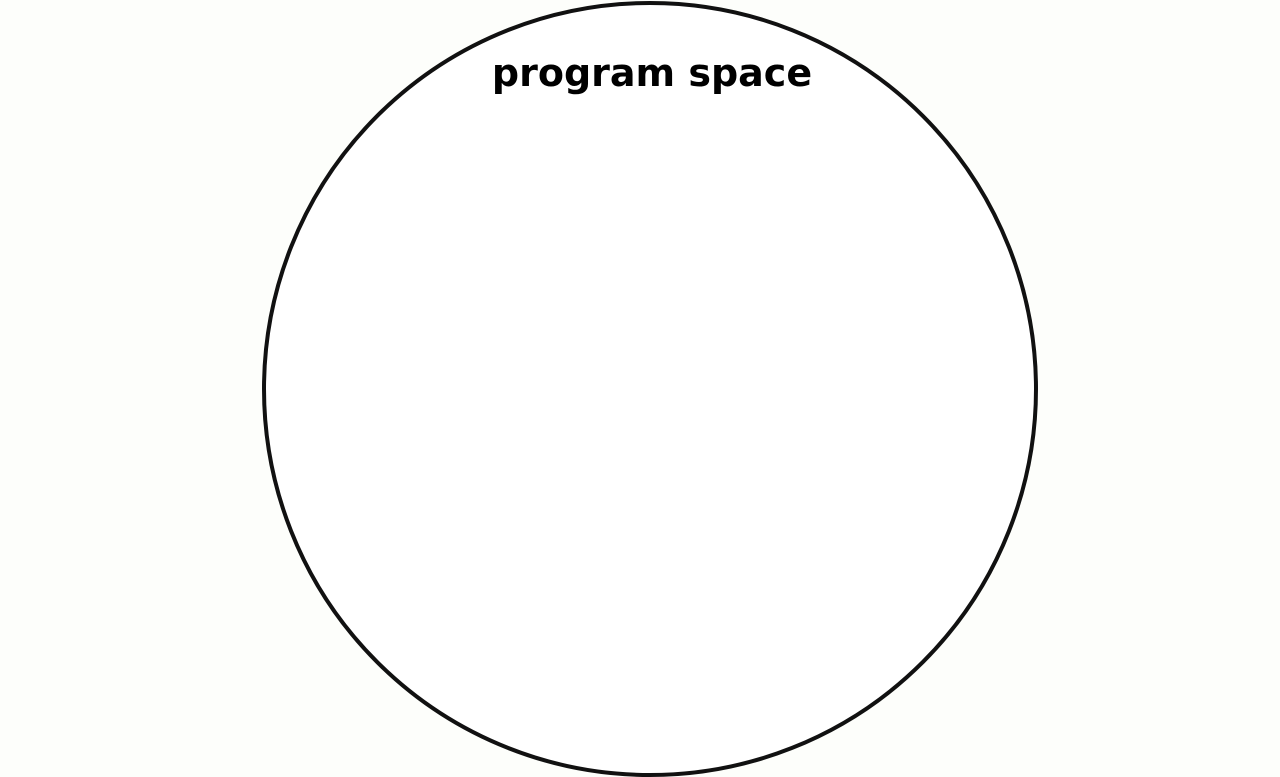  What do you see at coordinates (652, 73) in the screenshot?
I see `program-space-label: program space` at bounding box center [652, 73].